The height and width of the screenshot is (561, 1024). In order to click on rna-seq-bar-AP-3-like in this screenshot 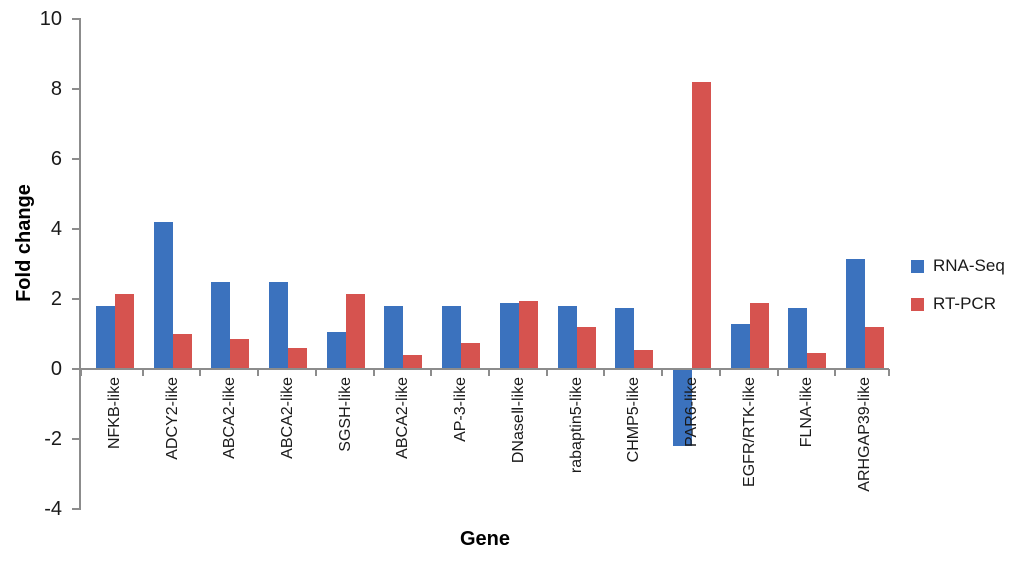, I will do `click(452, 337)`.